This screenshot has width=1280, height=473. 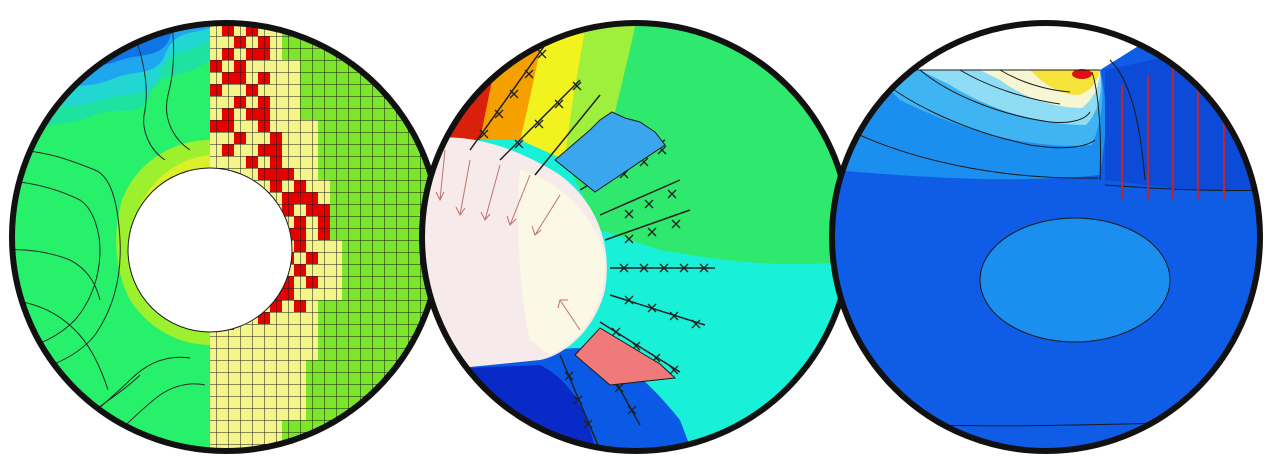 I want to click on stress-peak, so click(x=1082, y=74).